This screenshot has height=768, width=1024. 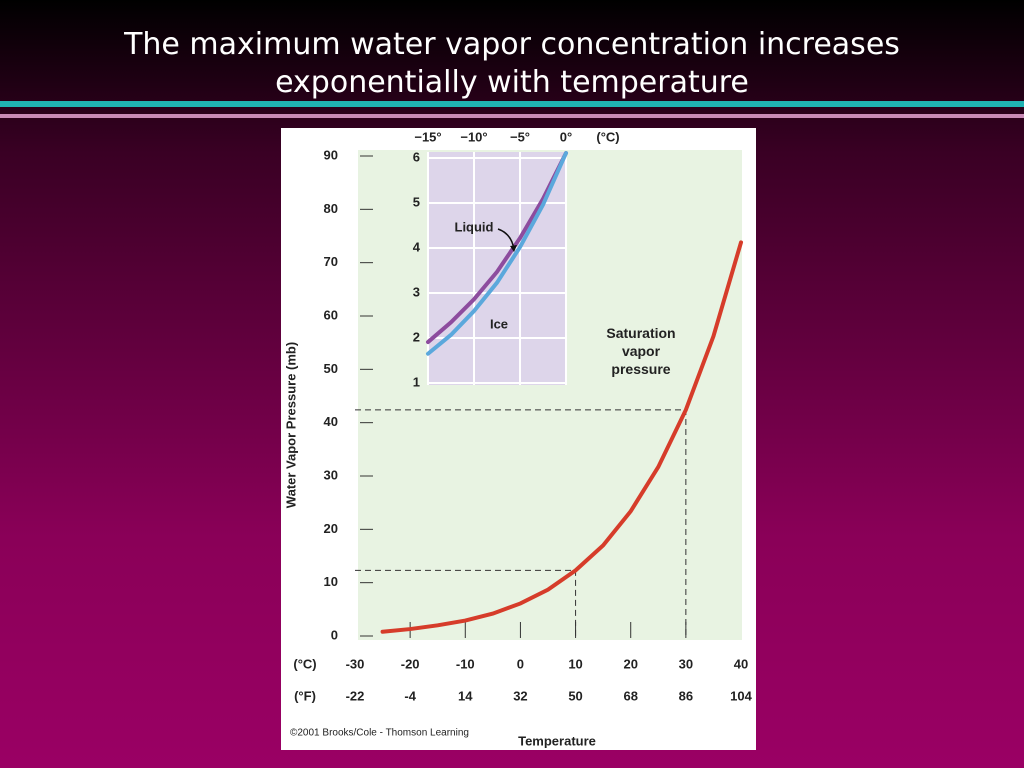 What do you see at coordinates (474, 226) in the screenshot?
I see `series-label: Liquid` at bounding box center [474, 226].